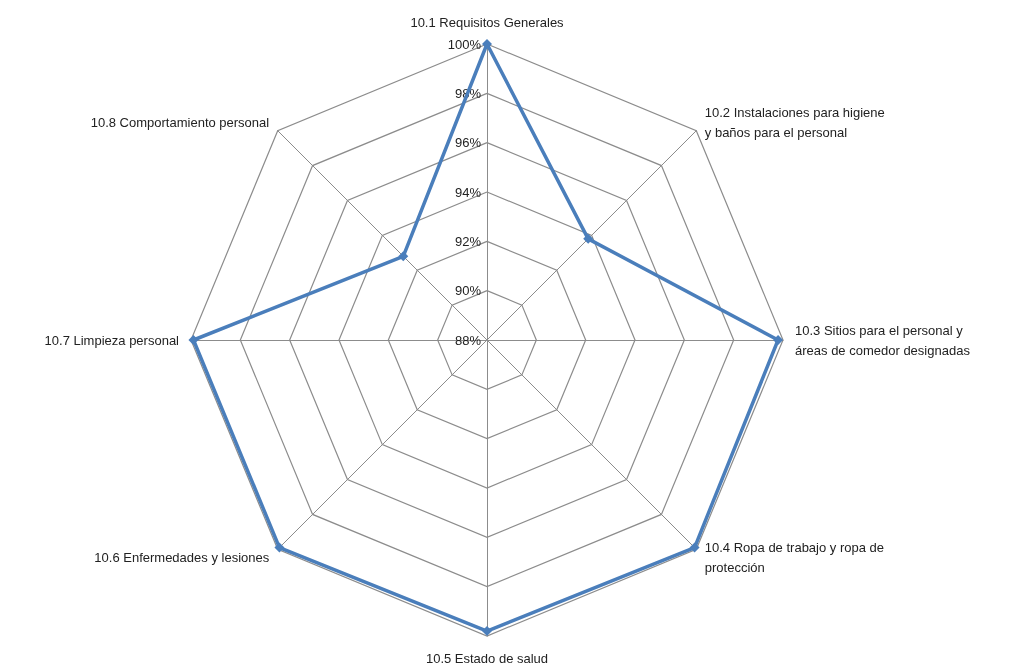 This screenshot has height=664, width=1009. I want to click on y-tick-label: 94%, so click(468, 192).